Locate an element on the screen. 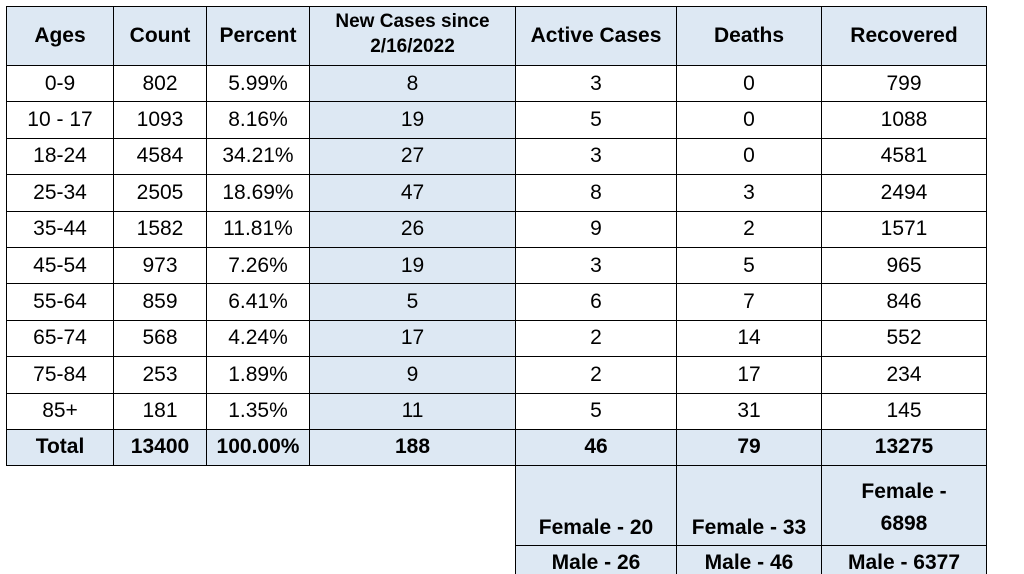 This screenshot has height=574, width=1024. cell-active-cases: 6 is located at coordinates (596, 302).